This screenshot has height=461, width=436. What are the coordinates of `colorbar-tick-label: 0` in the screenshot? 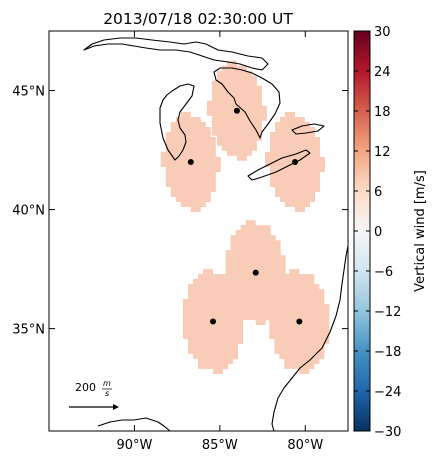 It's located at (378, 232).